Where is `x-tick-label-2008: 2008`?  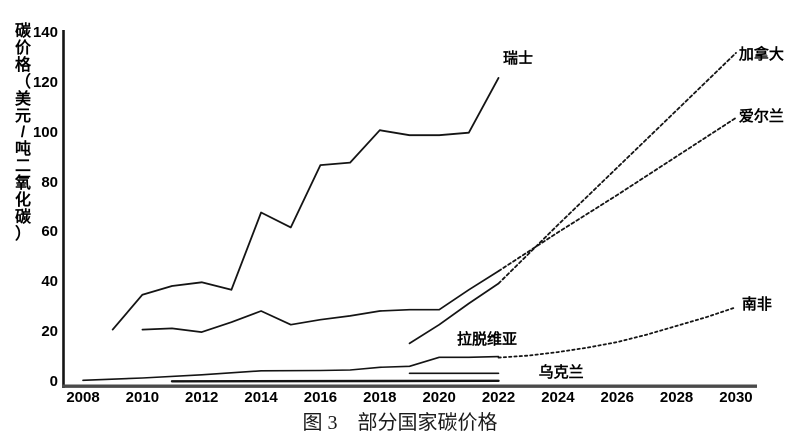
x-tick-label-2008: 2008 is located at coordinates (83, 397).